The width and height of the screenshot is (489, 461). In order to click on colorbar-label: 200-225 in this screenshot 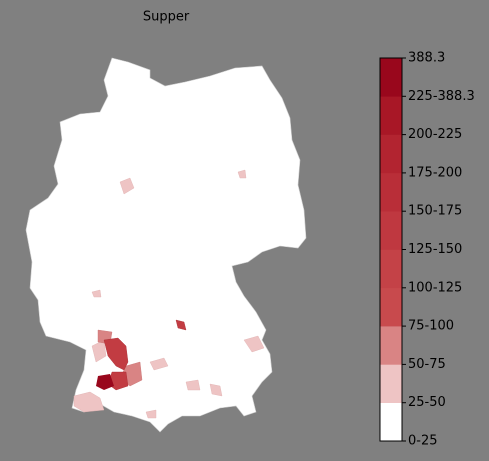, I will do `click(435, 134)`.